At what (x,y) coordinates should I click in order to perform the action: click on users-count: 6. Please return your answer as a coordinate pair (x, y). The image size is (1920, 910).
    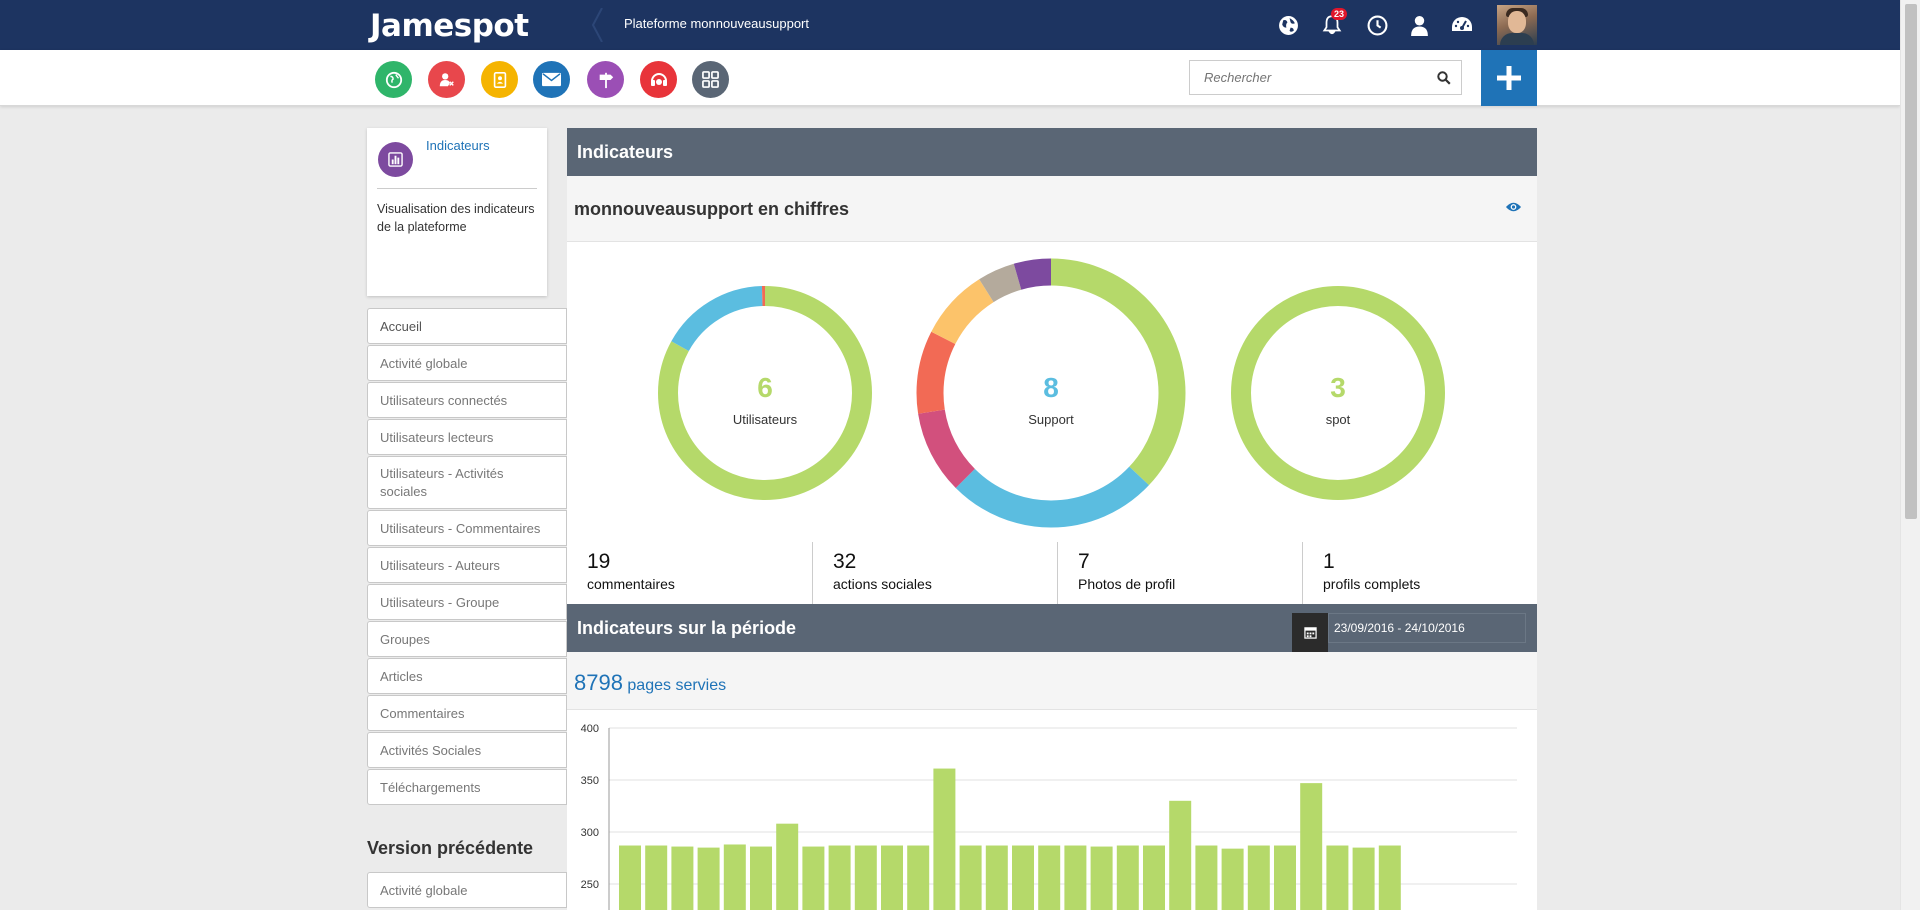
    Looking at the image, I should click on (765, 387).